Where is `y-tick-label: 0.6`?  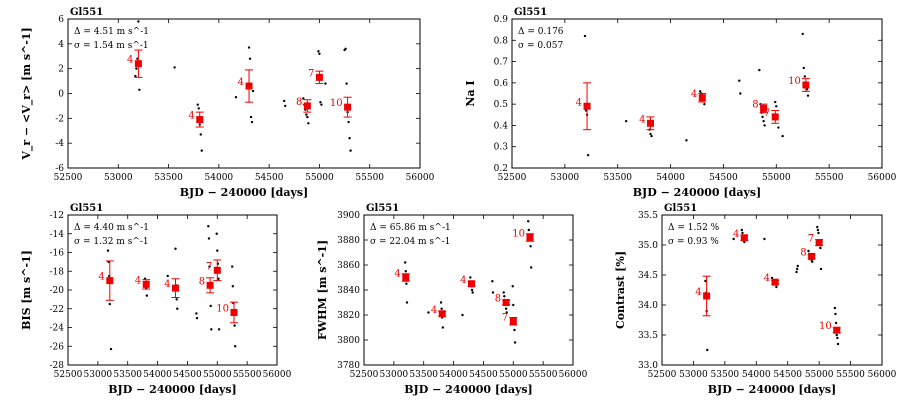
y-tick-label: 0.6 is located at coordinates (501, 84).